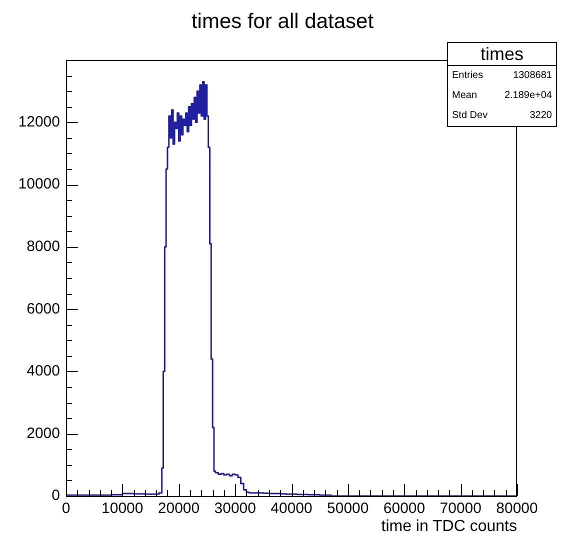  What do you see at coordinates (465, 96) in the screenshot?
I see `annotation: Mean` at bounding box center [465, 96].